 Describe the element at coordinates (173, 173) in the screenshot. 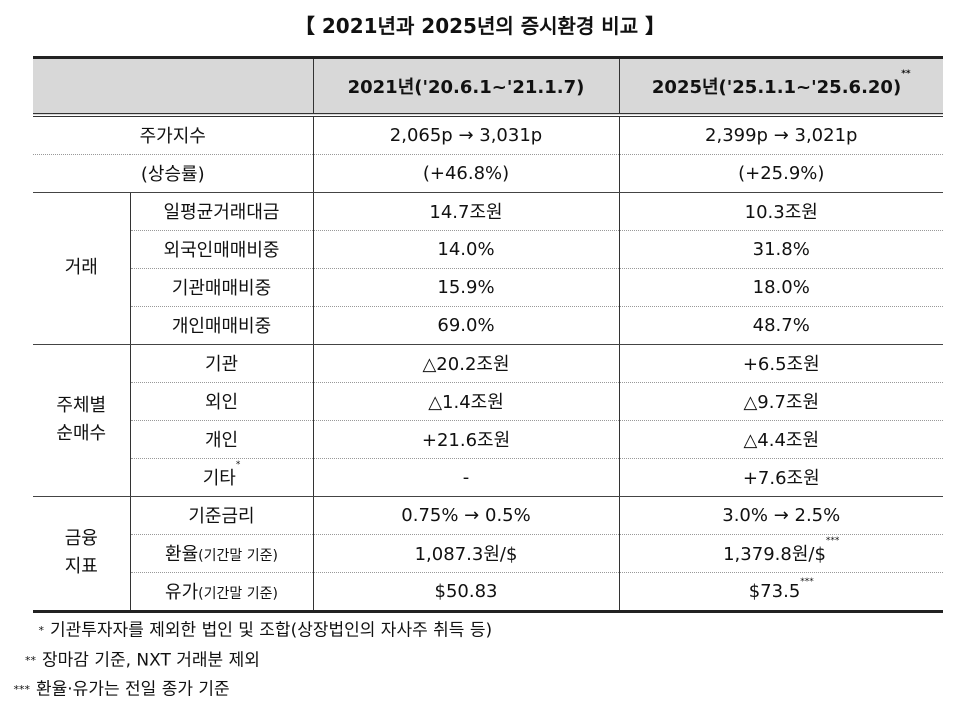

I see `row-label: (상승률)` at that location.